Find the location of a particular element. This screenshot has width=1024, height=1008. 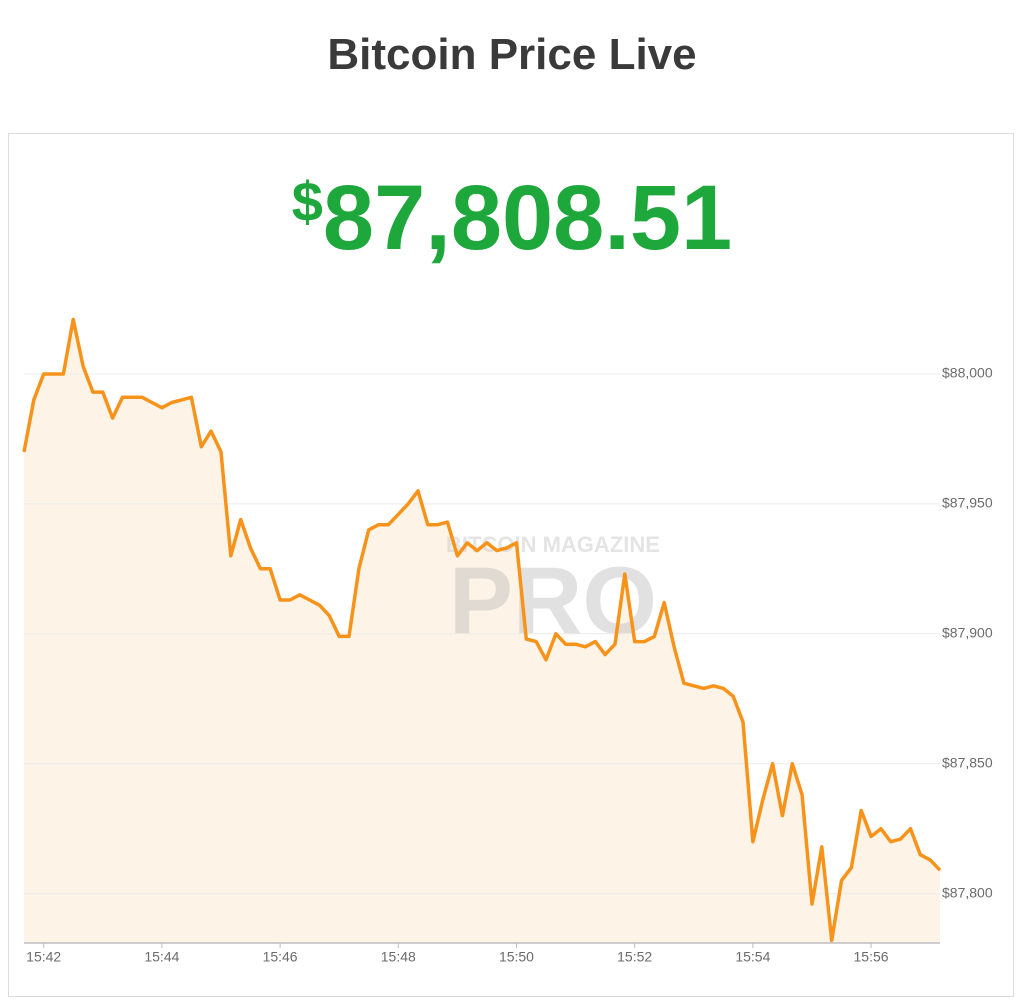

price: $87,808.51 is located at coordinates (512, 218).